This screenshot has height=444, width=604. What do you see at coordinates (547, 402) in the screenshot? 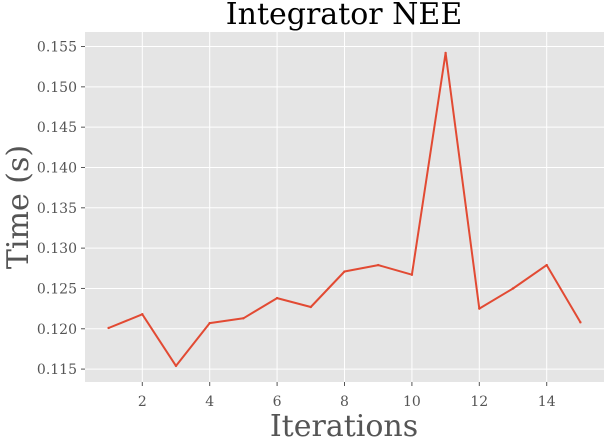
I see `x-tick-label: 14` at bounding box center [547, 402].